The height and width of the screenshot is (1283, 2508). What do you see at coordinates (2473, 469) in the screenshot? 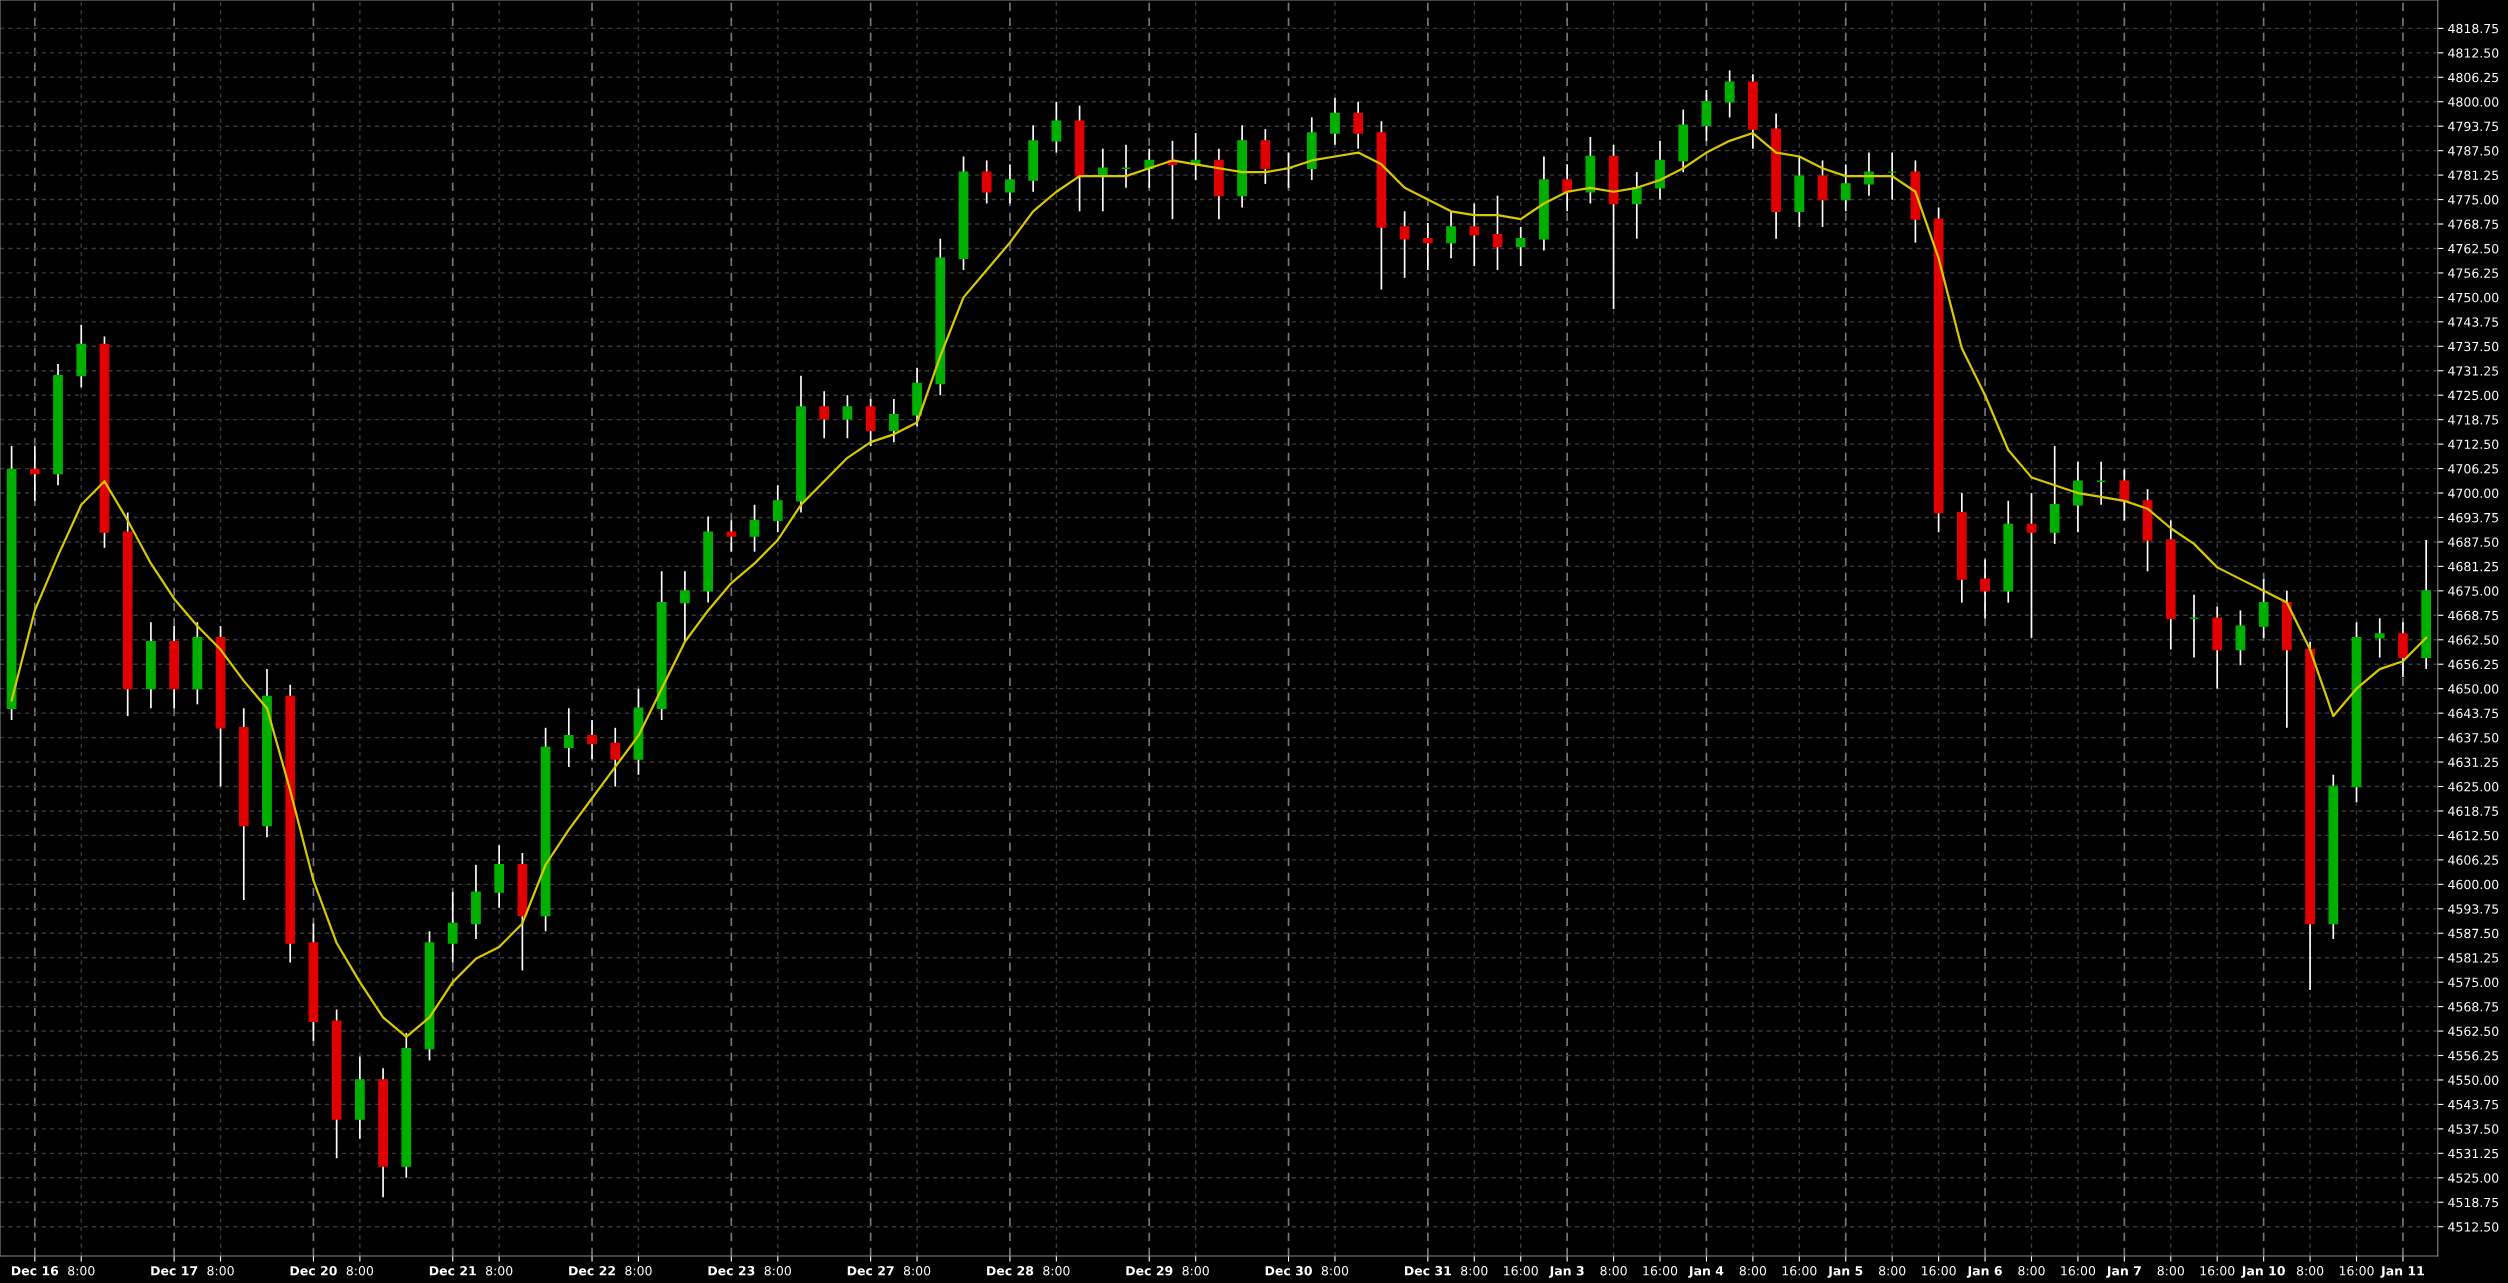
I see `y-tick-label: 4706.25` at bounding box center [2473, 469].